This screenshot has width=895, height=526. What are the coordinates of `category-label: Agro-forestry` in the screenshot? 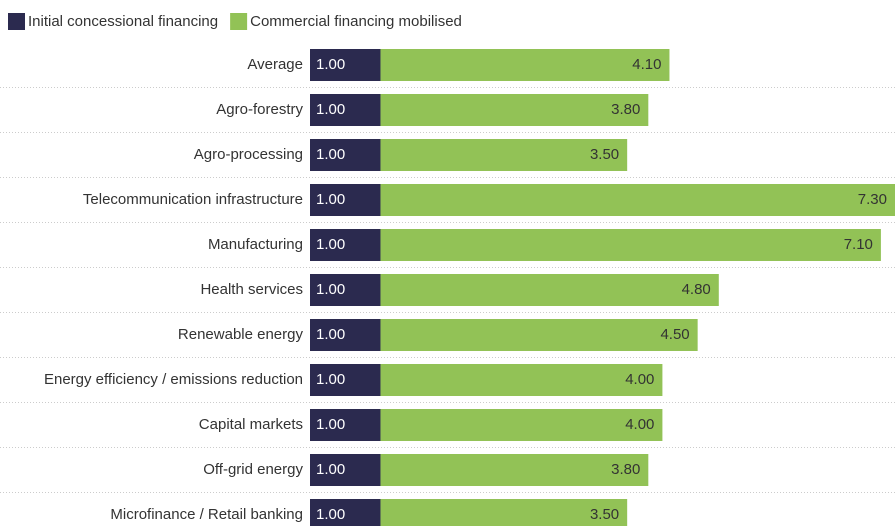 It's located at (259, 109).